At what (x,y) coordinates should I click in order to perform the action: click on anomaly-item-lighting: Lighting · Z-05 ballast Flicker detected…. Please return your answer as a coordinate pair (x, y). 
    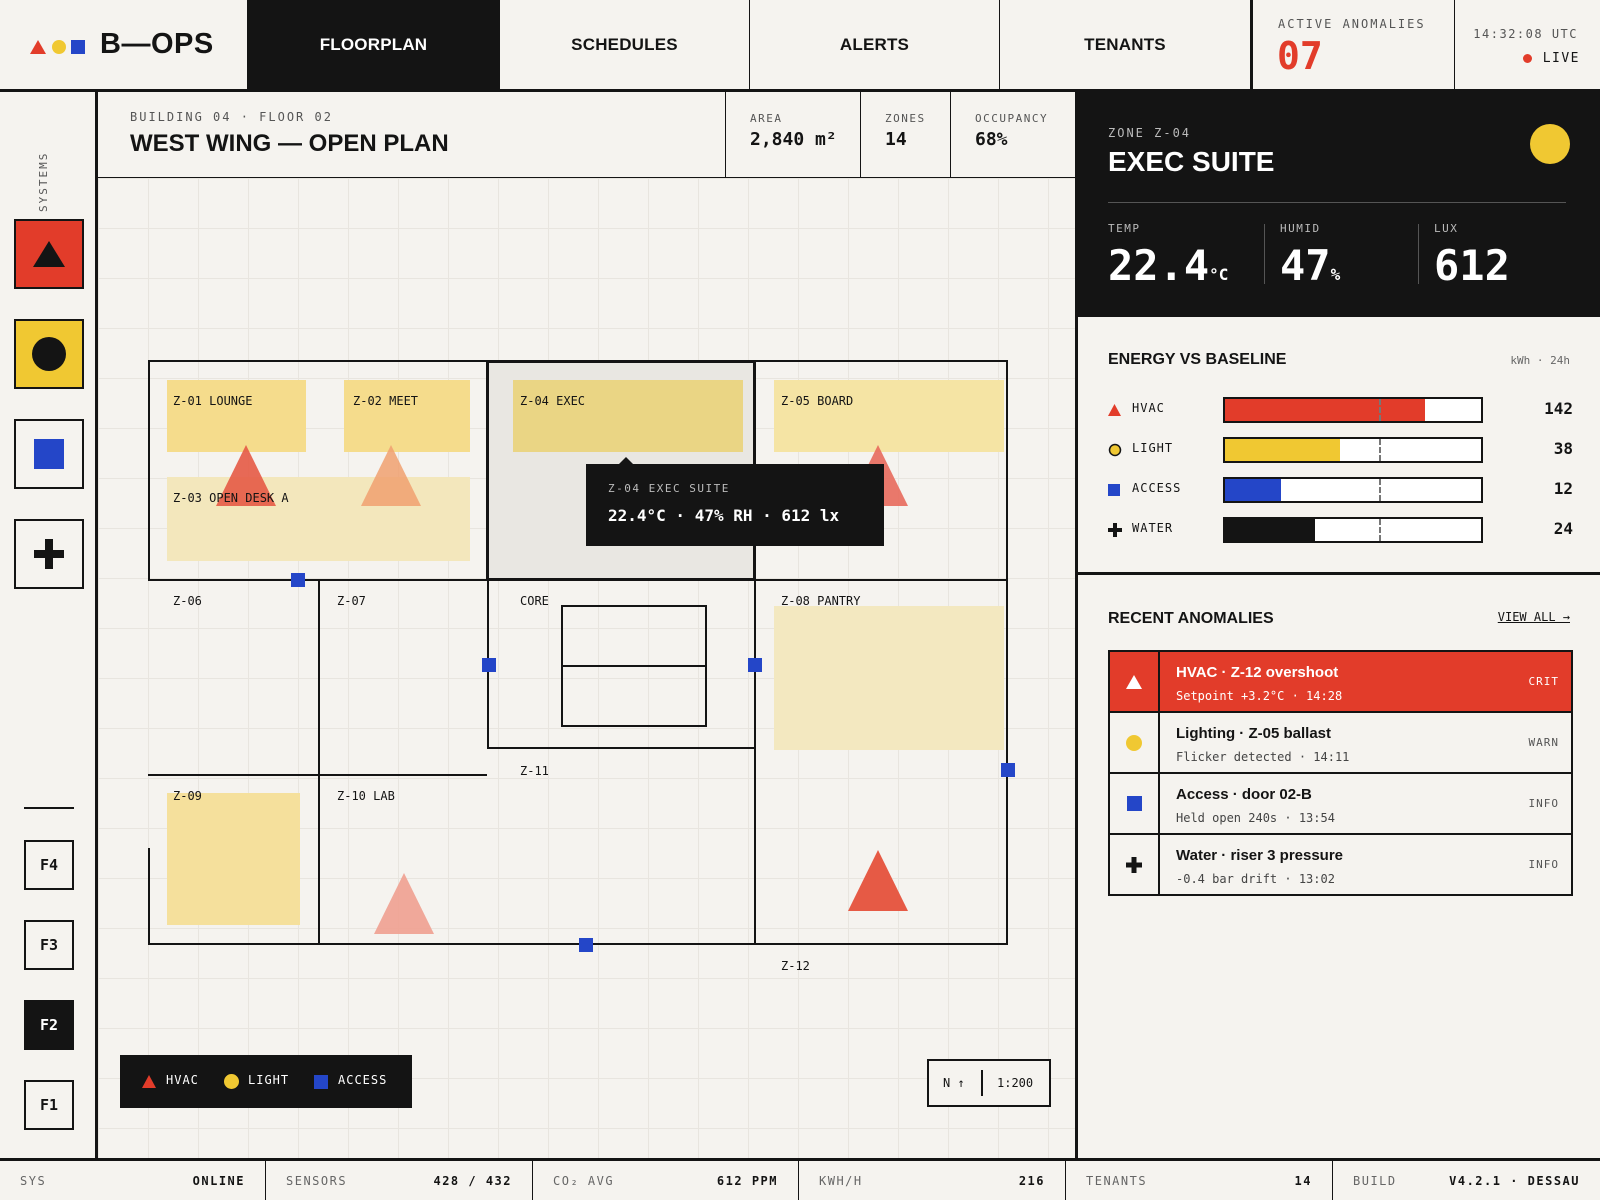
    Looking at the image, I should click on (1340, 743).